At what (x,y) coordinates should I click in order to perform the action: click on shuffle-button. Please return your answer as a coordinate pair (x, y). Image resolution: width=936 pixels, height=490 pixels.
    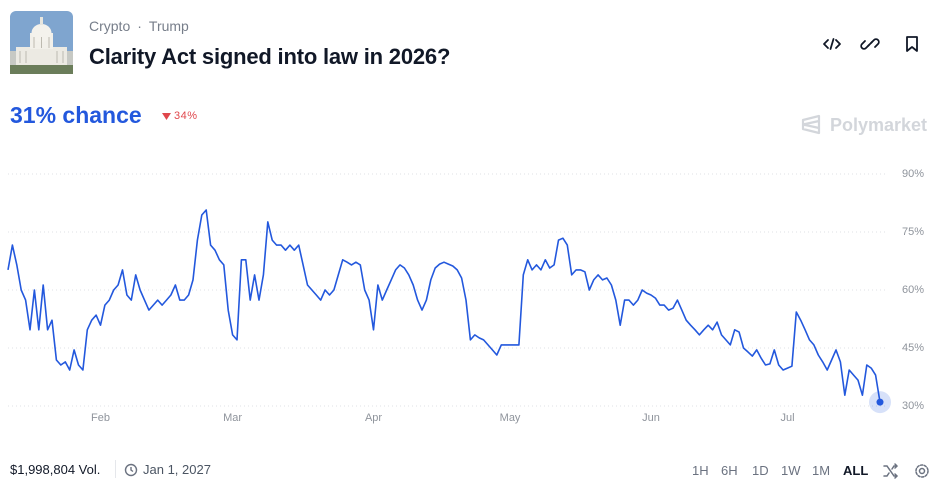
    Looking at the image, I should click on (891, 471).